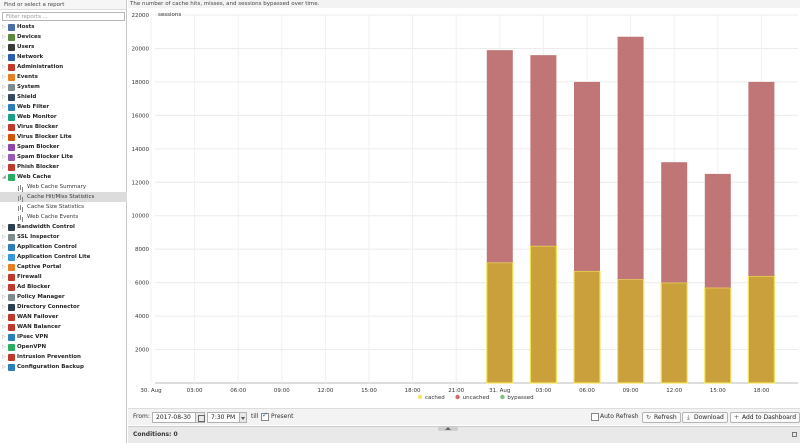 This screenshot has height=443, width=800. What do you see at coordinates (765, 417) in the screenshot?
I see `add-to-dashboard-button: + Add to Dashboard` at bounding box center [765, 417].